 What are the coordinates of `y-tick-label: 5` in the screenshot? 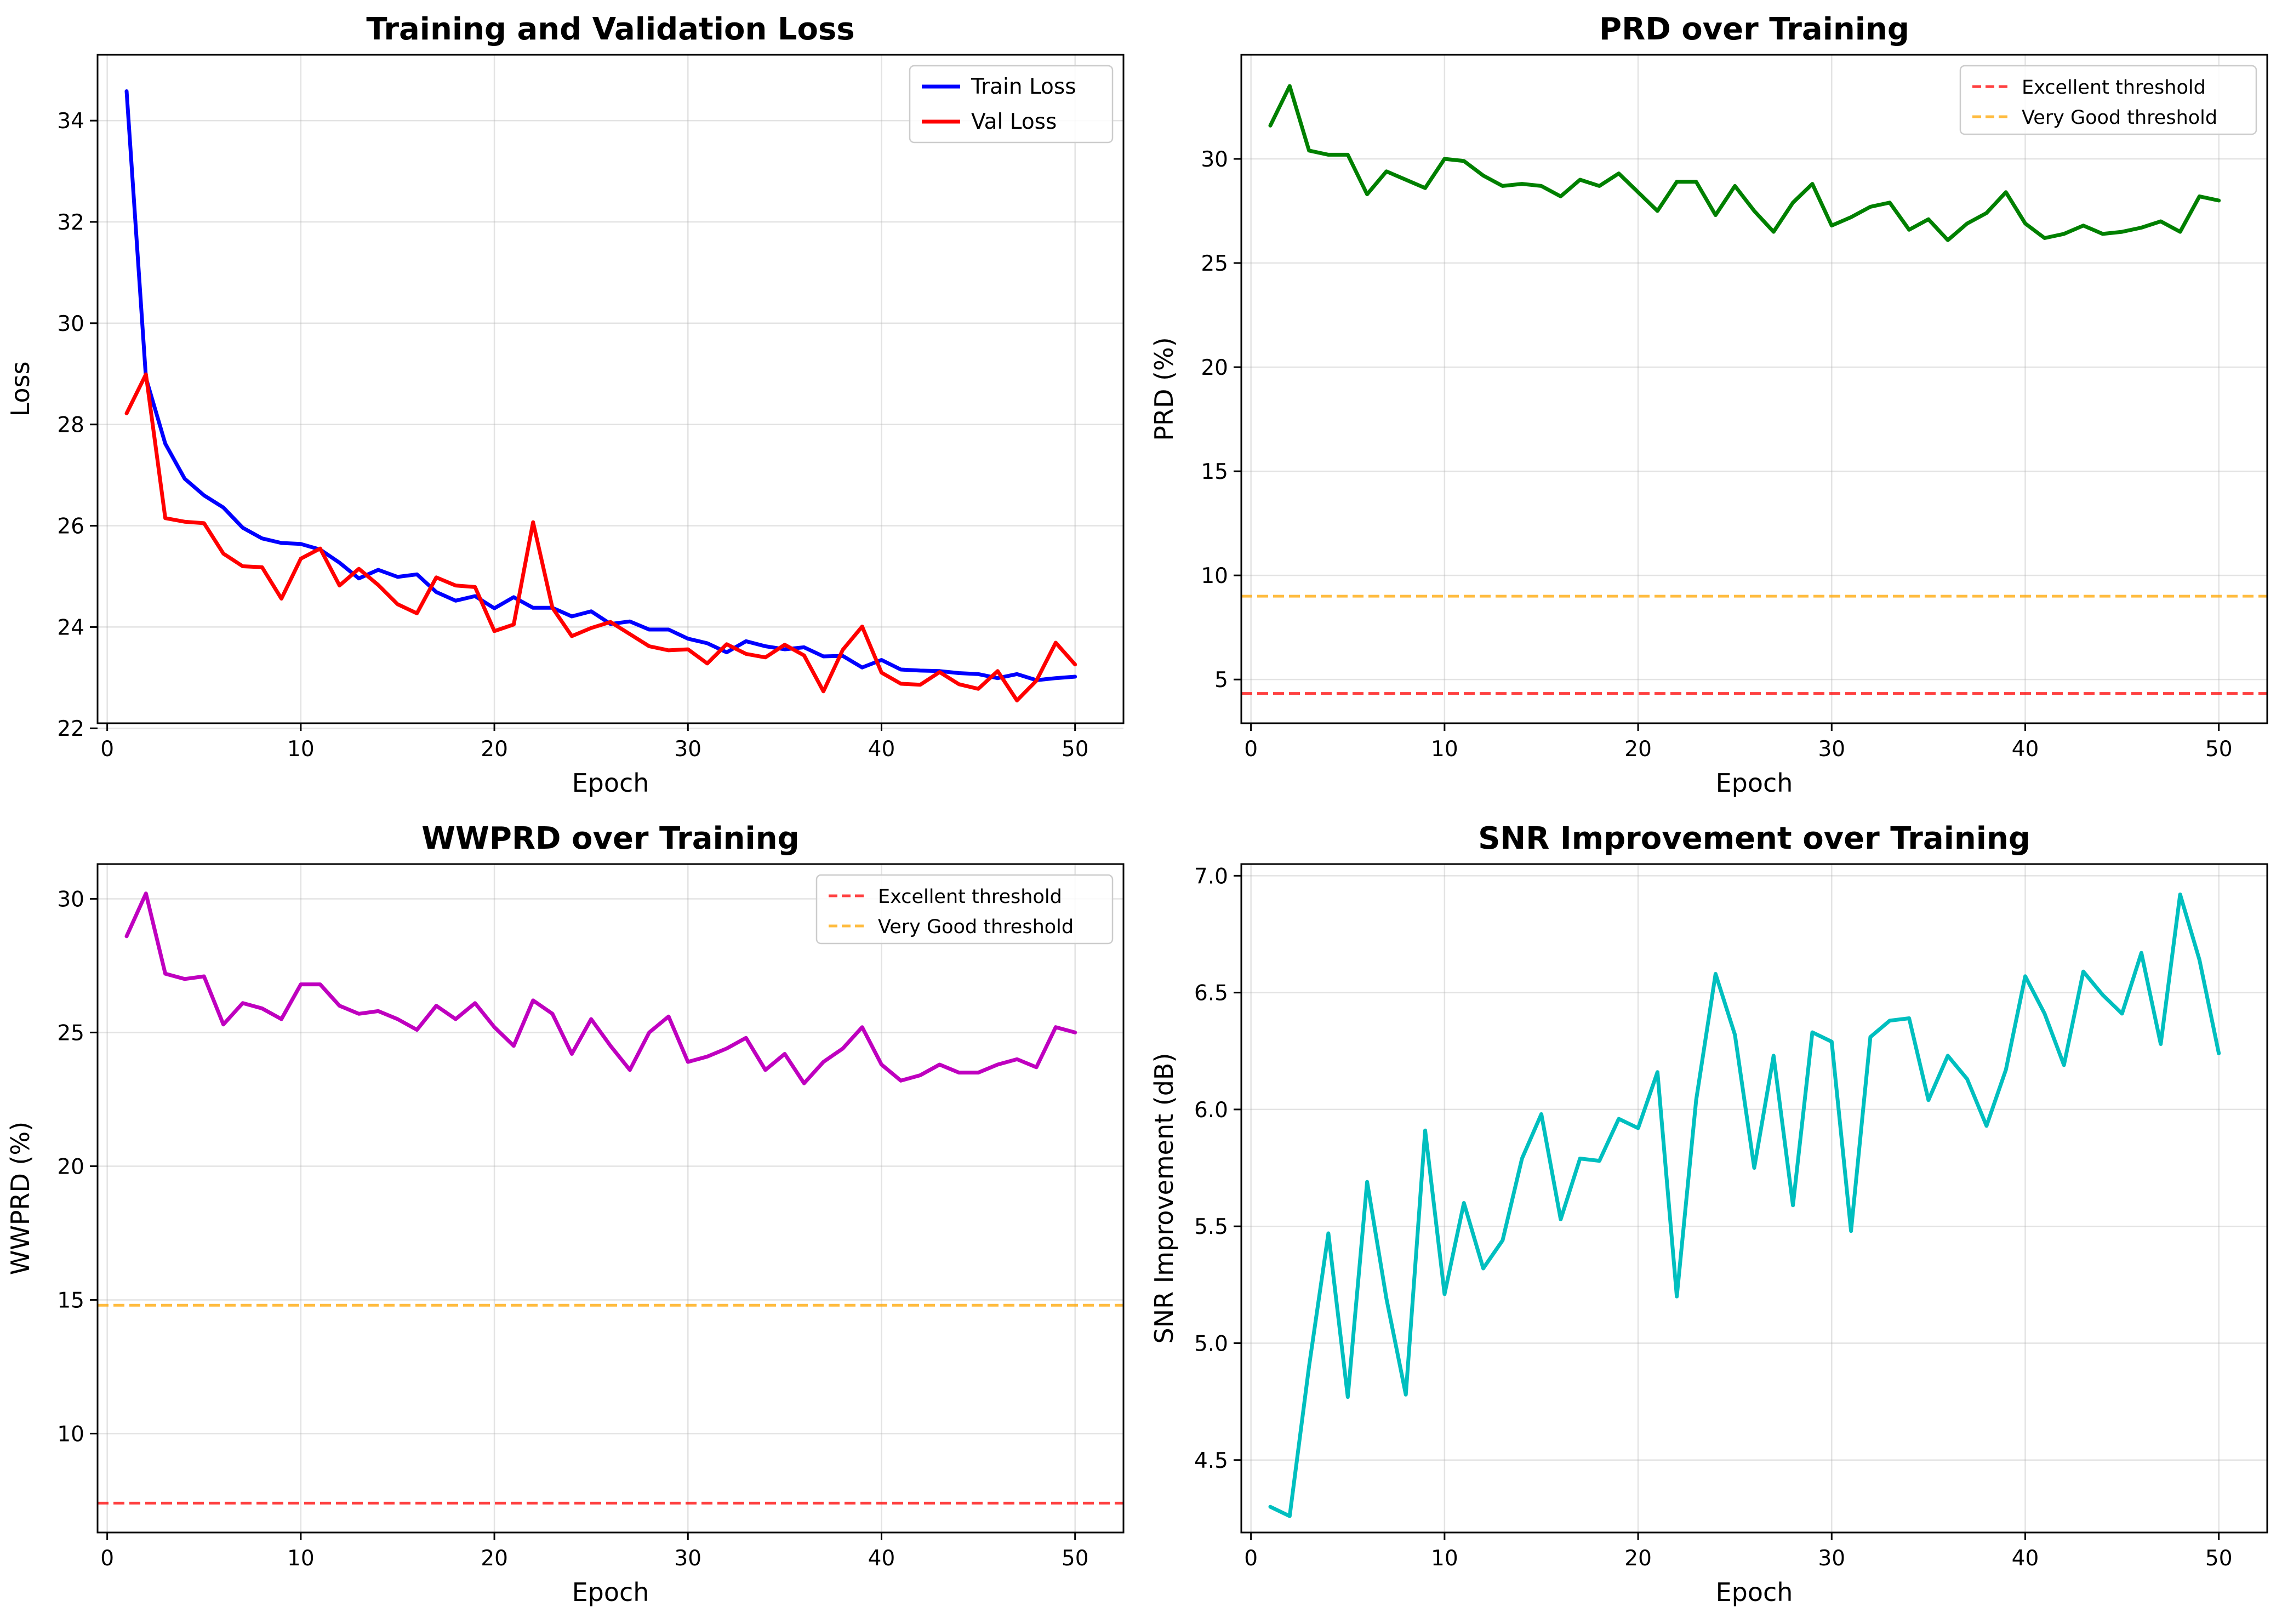 It's located at (1221, 680).